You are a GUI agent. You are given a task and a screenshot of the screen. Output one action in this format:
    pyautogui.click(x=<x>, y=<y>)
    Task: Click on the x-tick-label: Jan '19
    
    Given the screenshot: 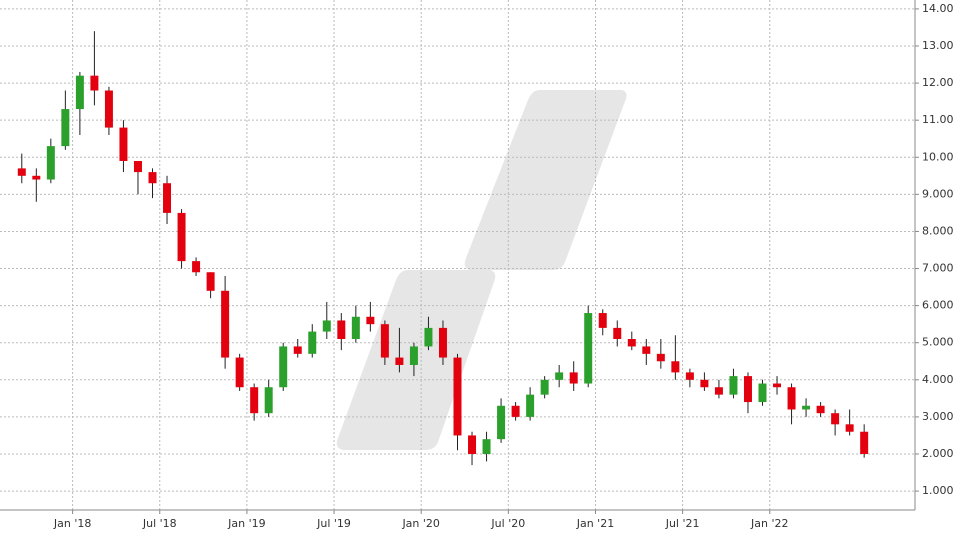 What is the action you would take?
    pyautogui.click(x=246, y=523)
    